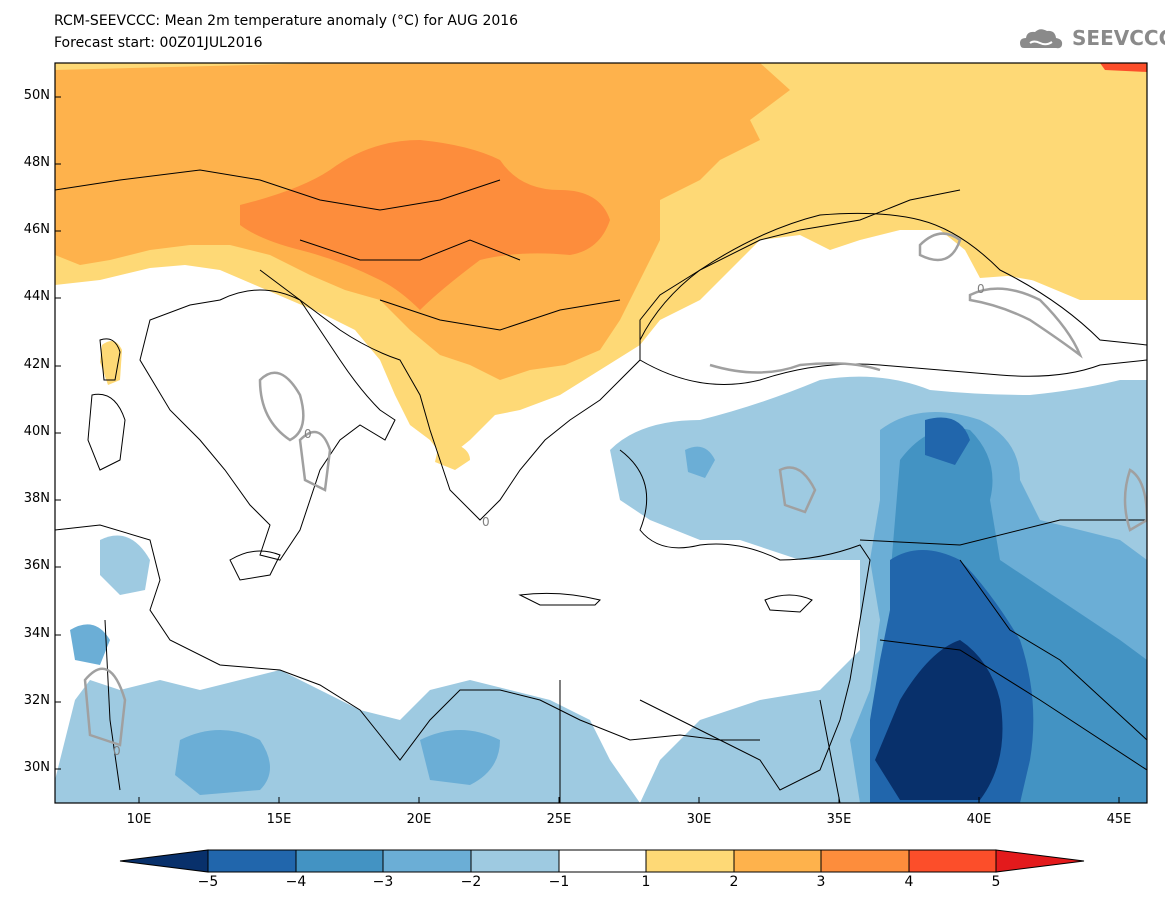  What do you see at coordinates (36, 633) in the screenshot?
I see `lat-label: 34N` at bounding box center [36, 633].